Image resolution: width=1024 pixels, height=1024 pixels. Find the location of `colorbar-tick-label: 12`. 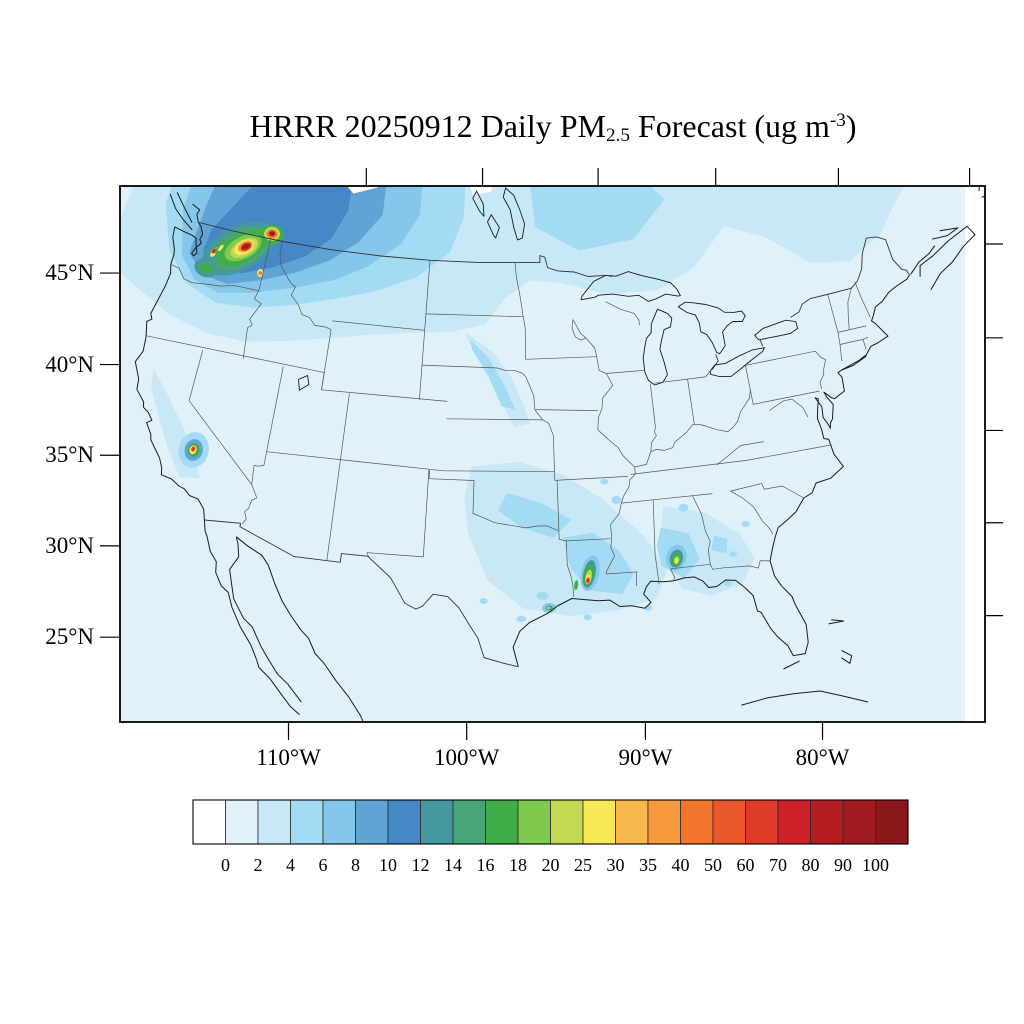

colorbar-tick-label: 12 is located at coordinates (420, 865).